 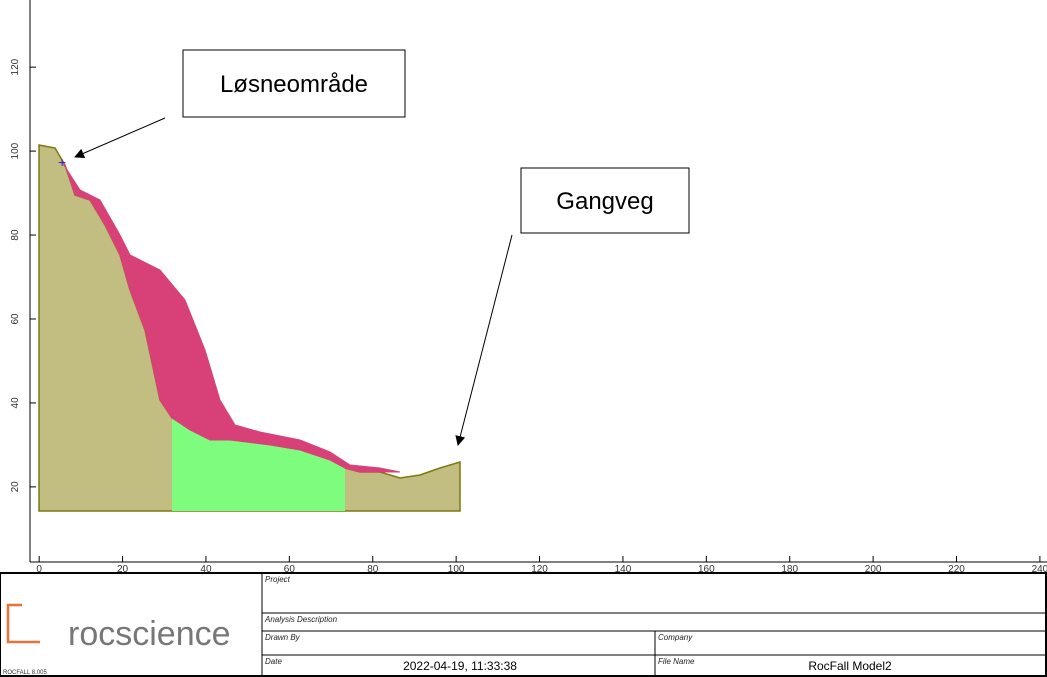 What do you see at coordinates (15, 319) in the screenshot?
I see `y-tick-label: 60` at bounding box center [15, 319].